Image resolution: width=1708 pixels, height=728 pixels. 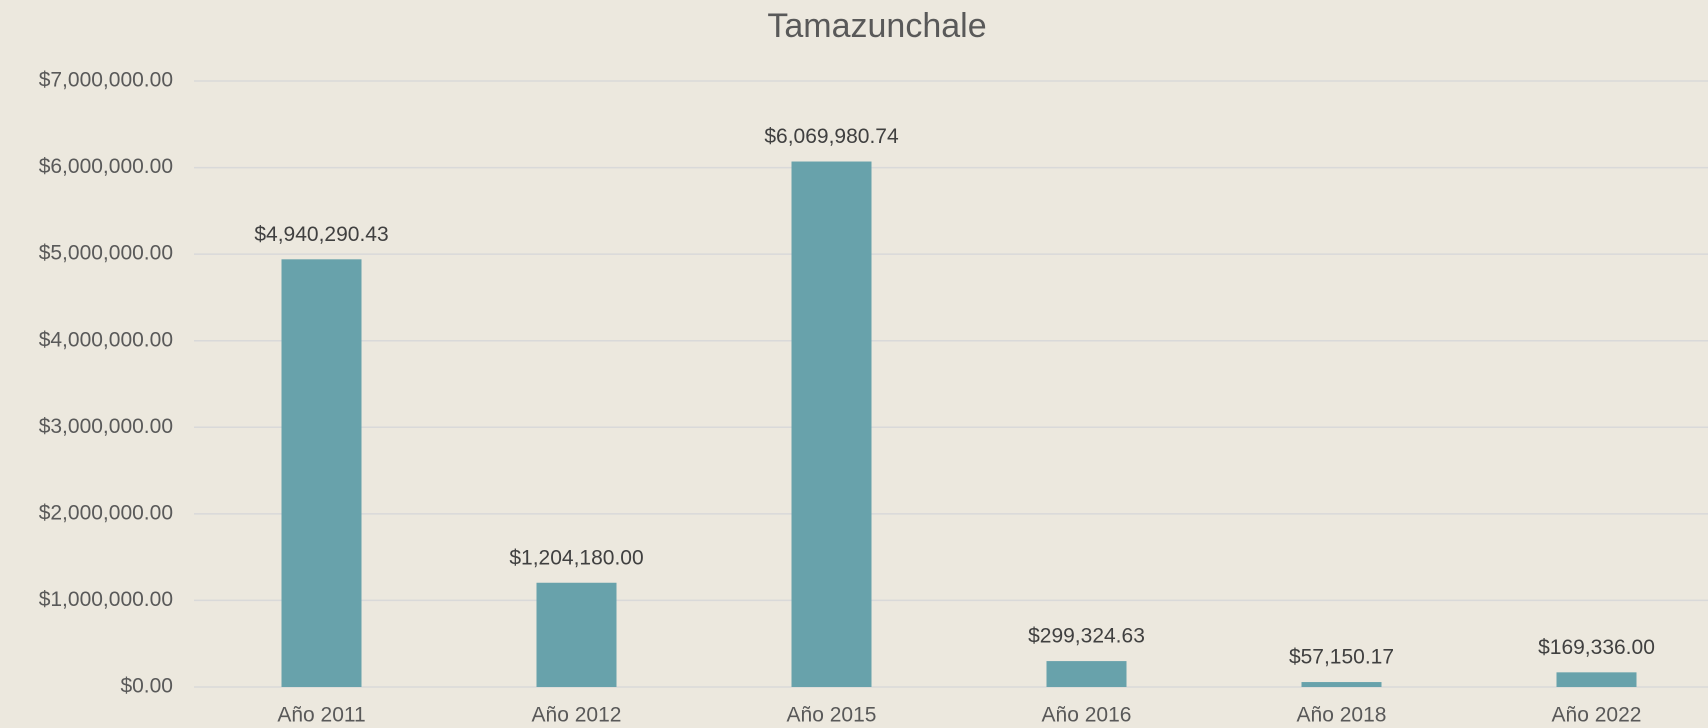 I want to click on data-label: $6,069,980.74, so click(x=831, y=136).